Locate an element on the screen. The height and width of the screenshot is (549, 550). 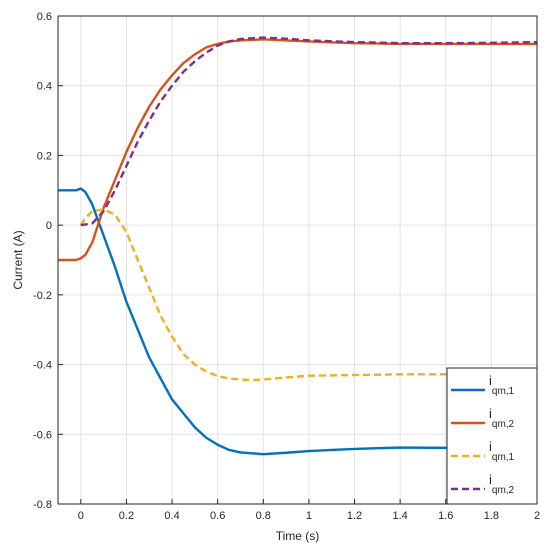
y-tick-label: 0.4 is located at coordinates (44, 87).